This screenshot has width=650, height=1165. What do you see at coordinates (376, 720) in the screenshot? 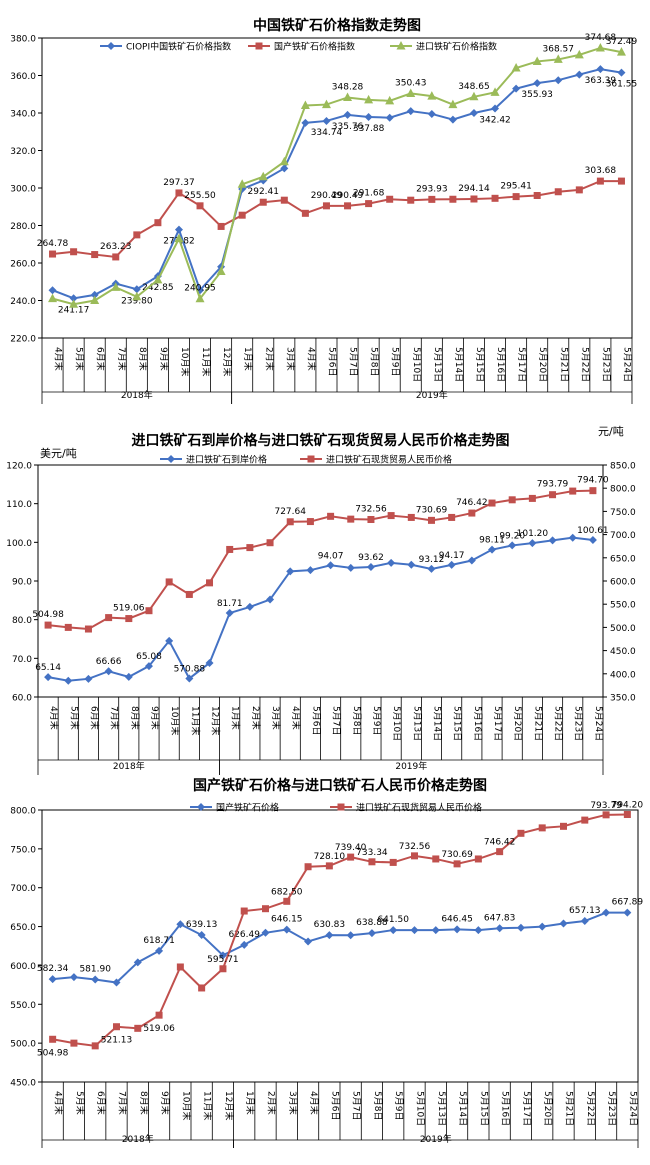
I see `x-tick-label: 5月9日` at bounding box center [376, 720].